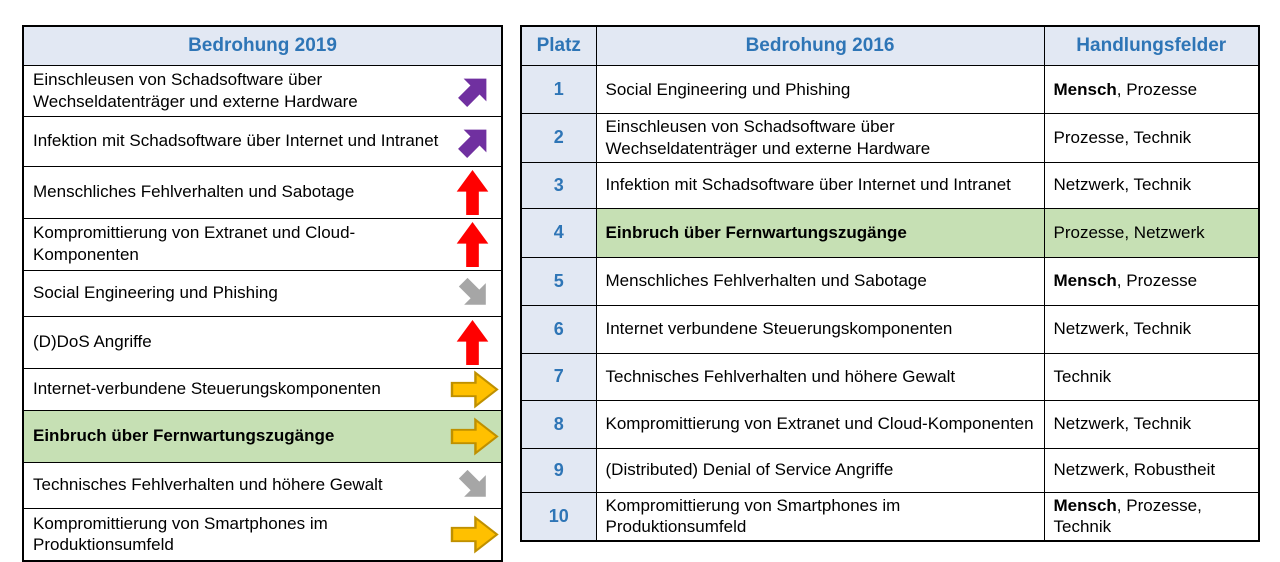 The width and height of the screenshot is (1280, 562). I want to click on threat-row: Social Engineering und Phishing, so click(262, 293).